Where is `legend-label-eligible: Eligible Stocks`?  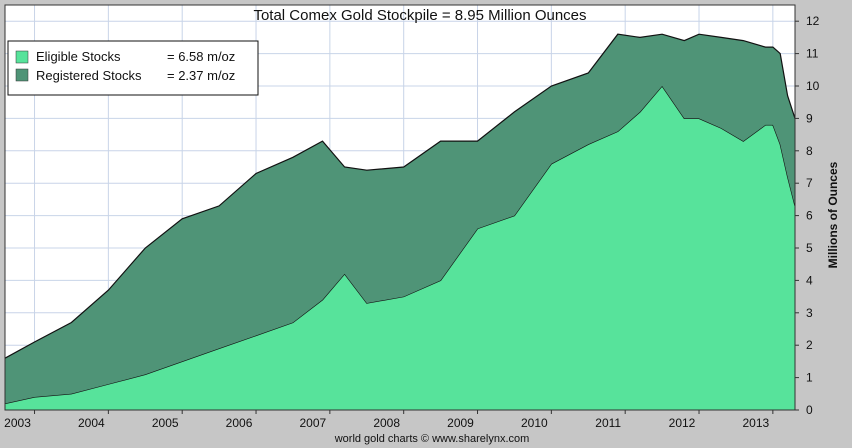 legend-label-eligible: Eligible Stocks is located at coordinates (78, 56).